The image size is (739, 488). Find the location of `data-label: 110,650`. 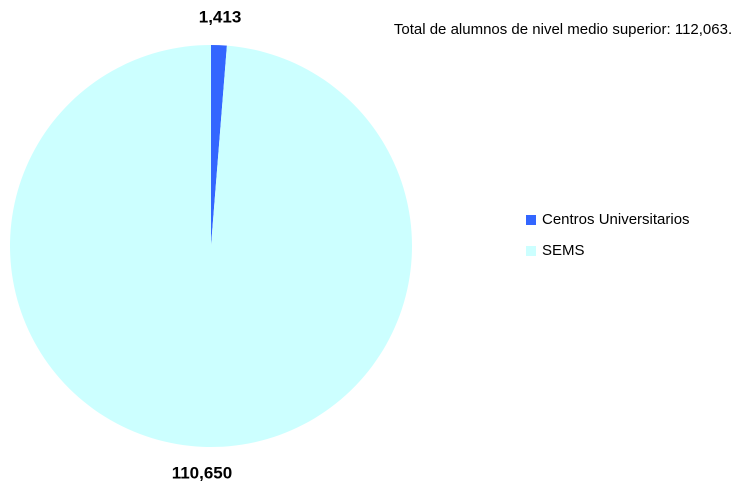

data-label: 110,650 is located at coordinates (202, 472).